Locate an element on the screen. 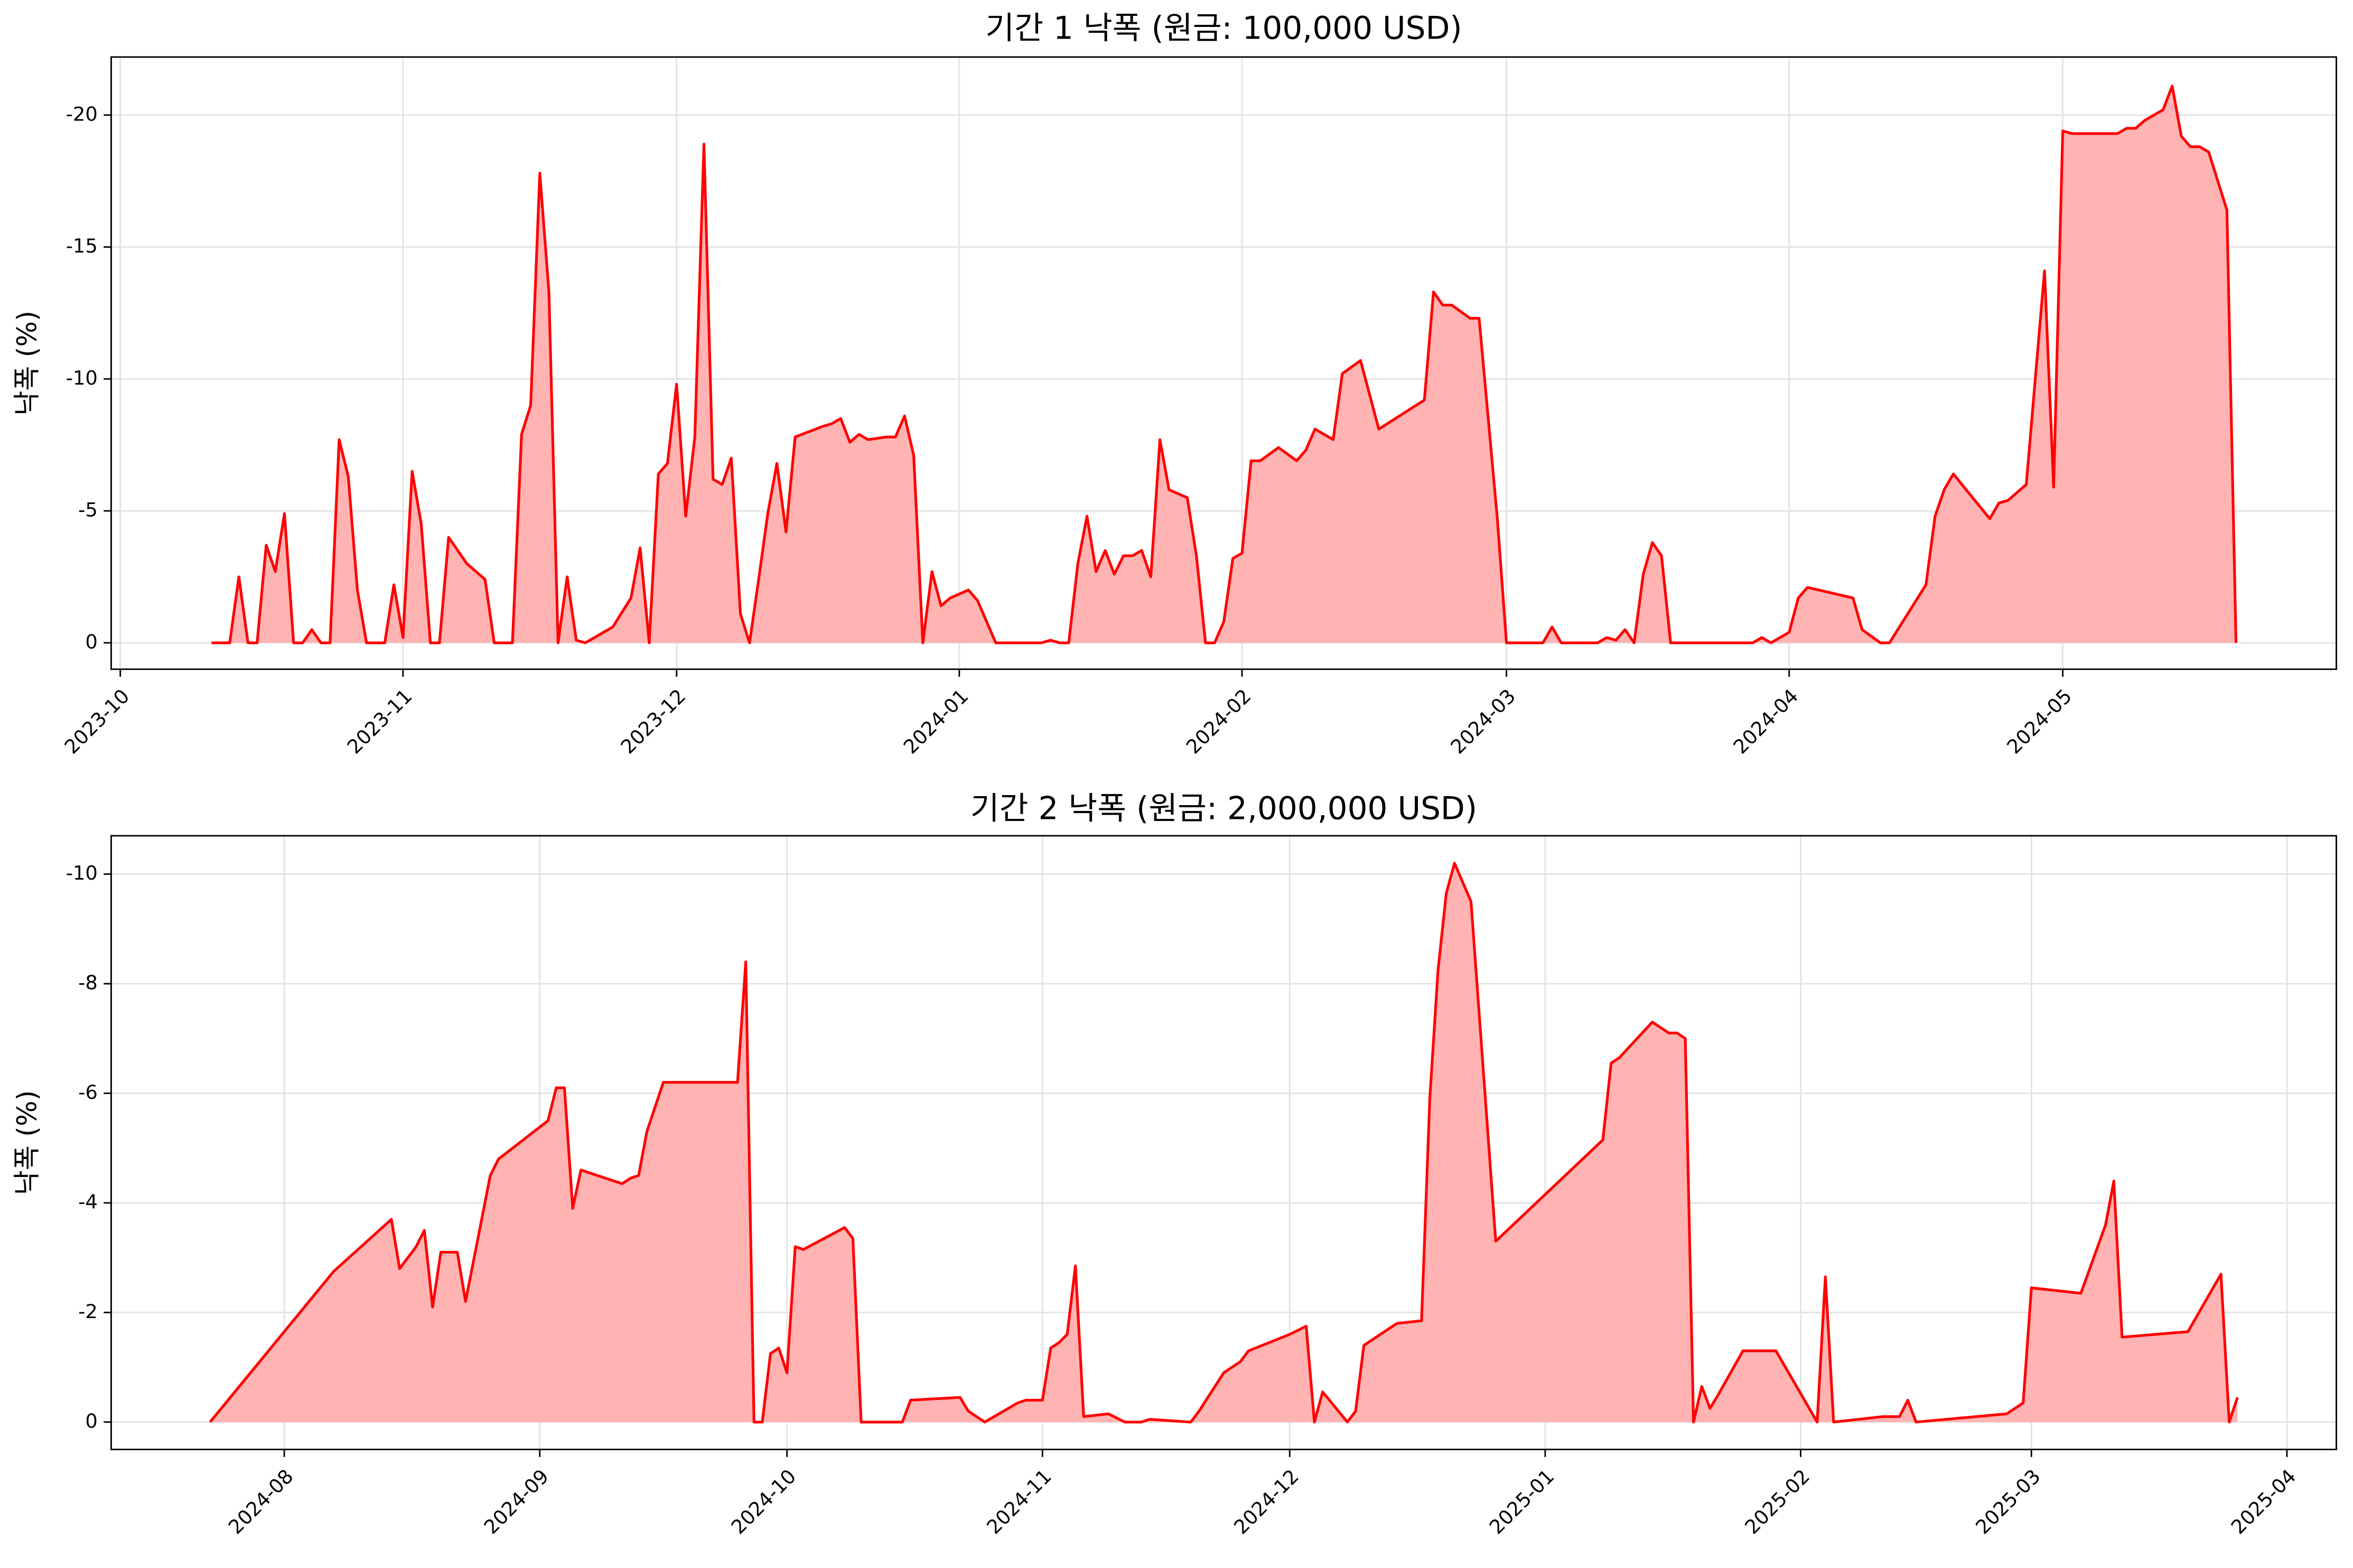 The width and height of the screenshot is (2353, 1568). x-tick-label: 2024-01 is located at coordinates (936, 721).